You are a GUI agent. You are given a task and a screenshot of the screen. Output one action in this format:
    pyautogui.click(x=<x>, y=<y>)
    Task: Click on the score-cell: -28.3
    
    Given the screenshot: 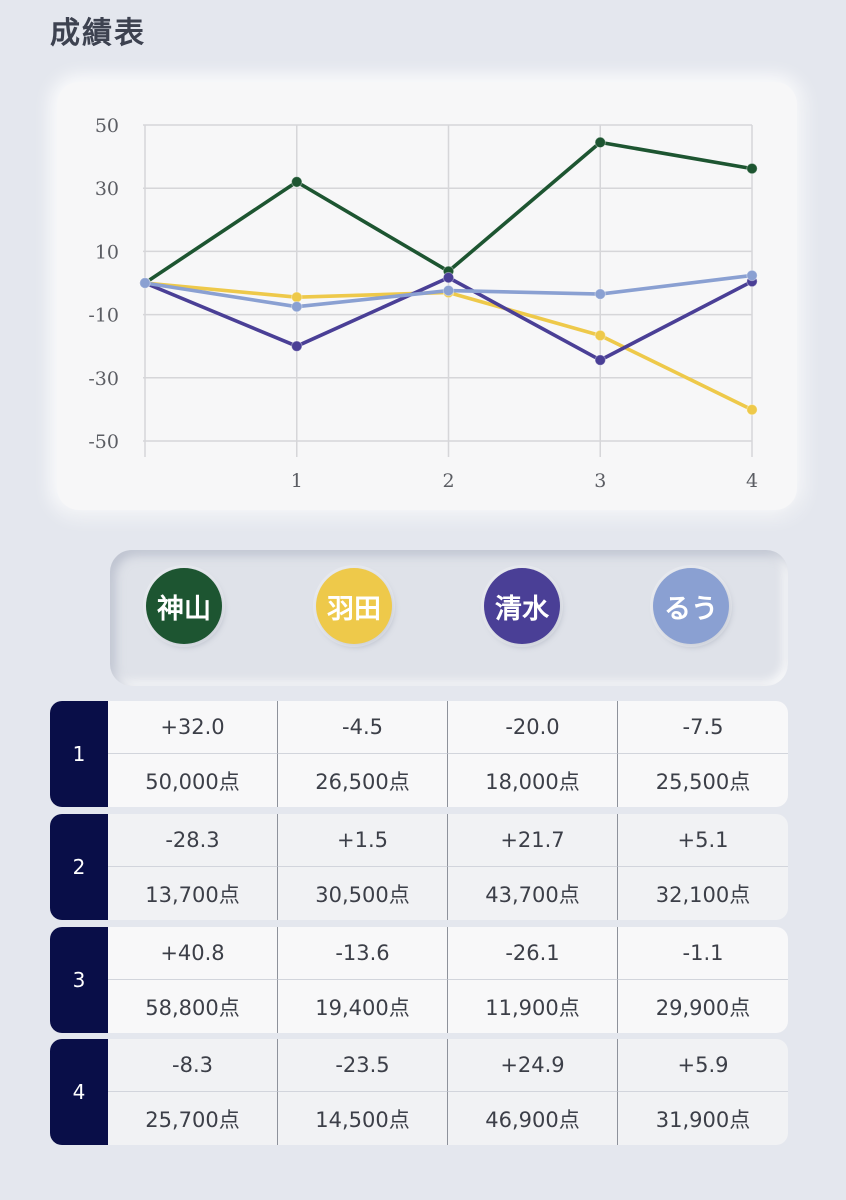 What is the action you would take?
    pyautogui.click(x=193, y=840)
    